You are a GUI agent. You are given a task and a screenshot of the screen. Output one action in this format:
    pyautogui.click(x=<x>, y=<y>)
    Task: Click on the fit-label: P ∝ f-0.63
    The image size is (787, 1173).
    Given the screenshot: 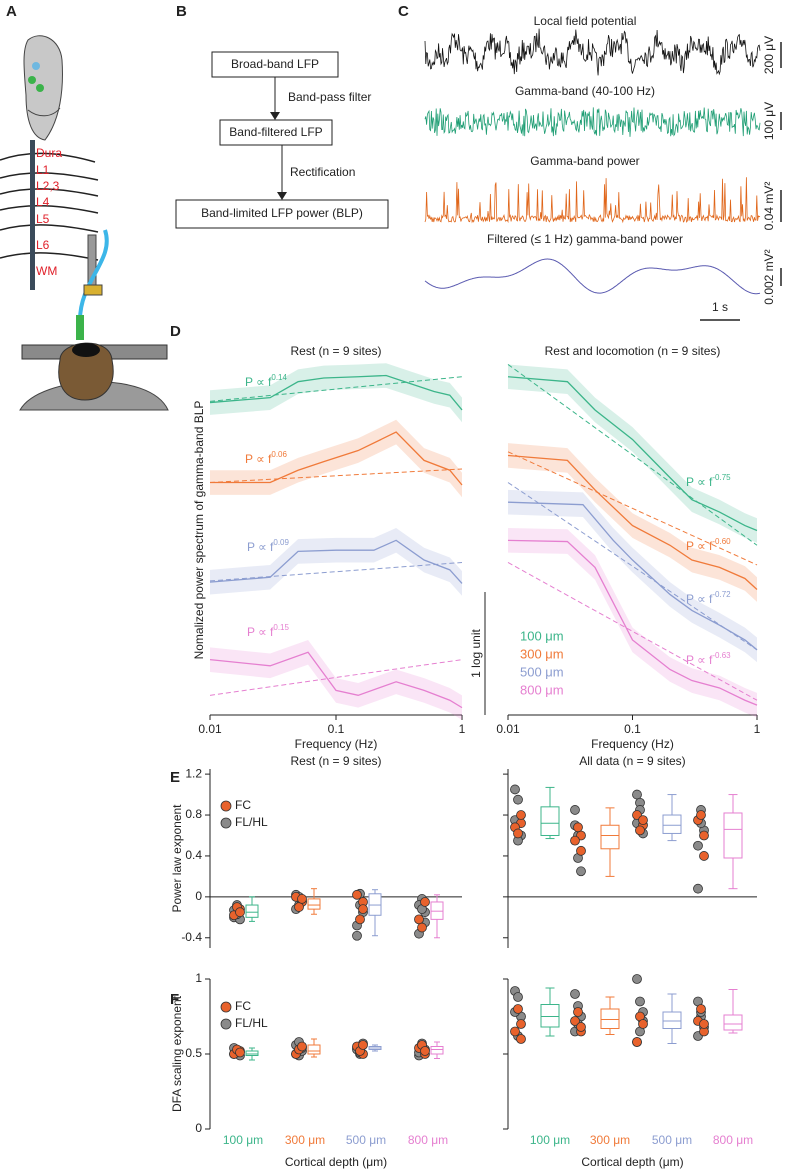 What is the action you would take?
    pyautogui.click(x=708, y=659)
    